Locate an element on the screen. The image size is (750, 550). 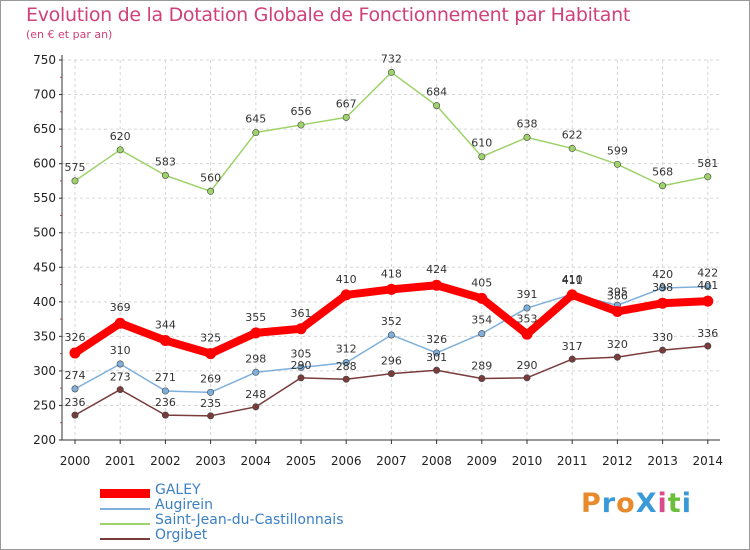
x-tick-label: 2008 is located at coordinates (436, 461).